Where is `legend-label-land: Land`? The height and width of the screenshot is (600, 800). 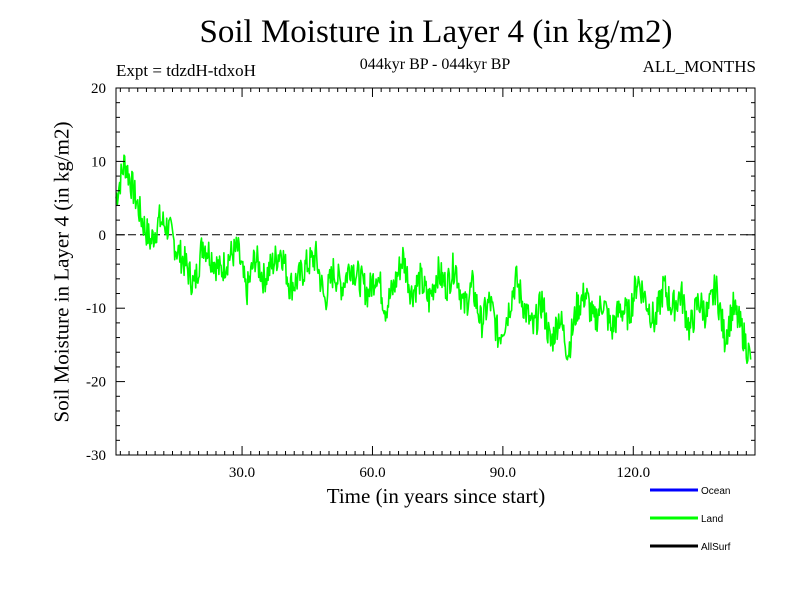
legend-label-land: Land is located at coordinates (712, 519).